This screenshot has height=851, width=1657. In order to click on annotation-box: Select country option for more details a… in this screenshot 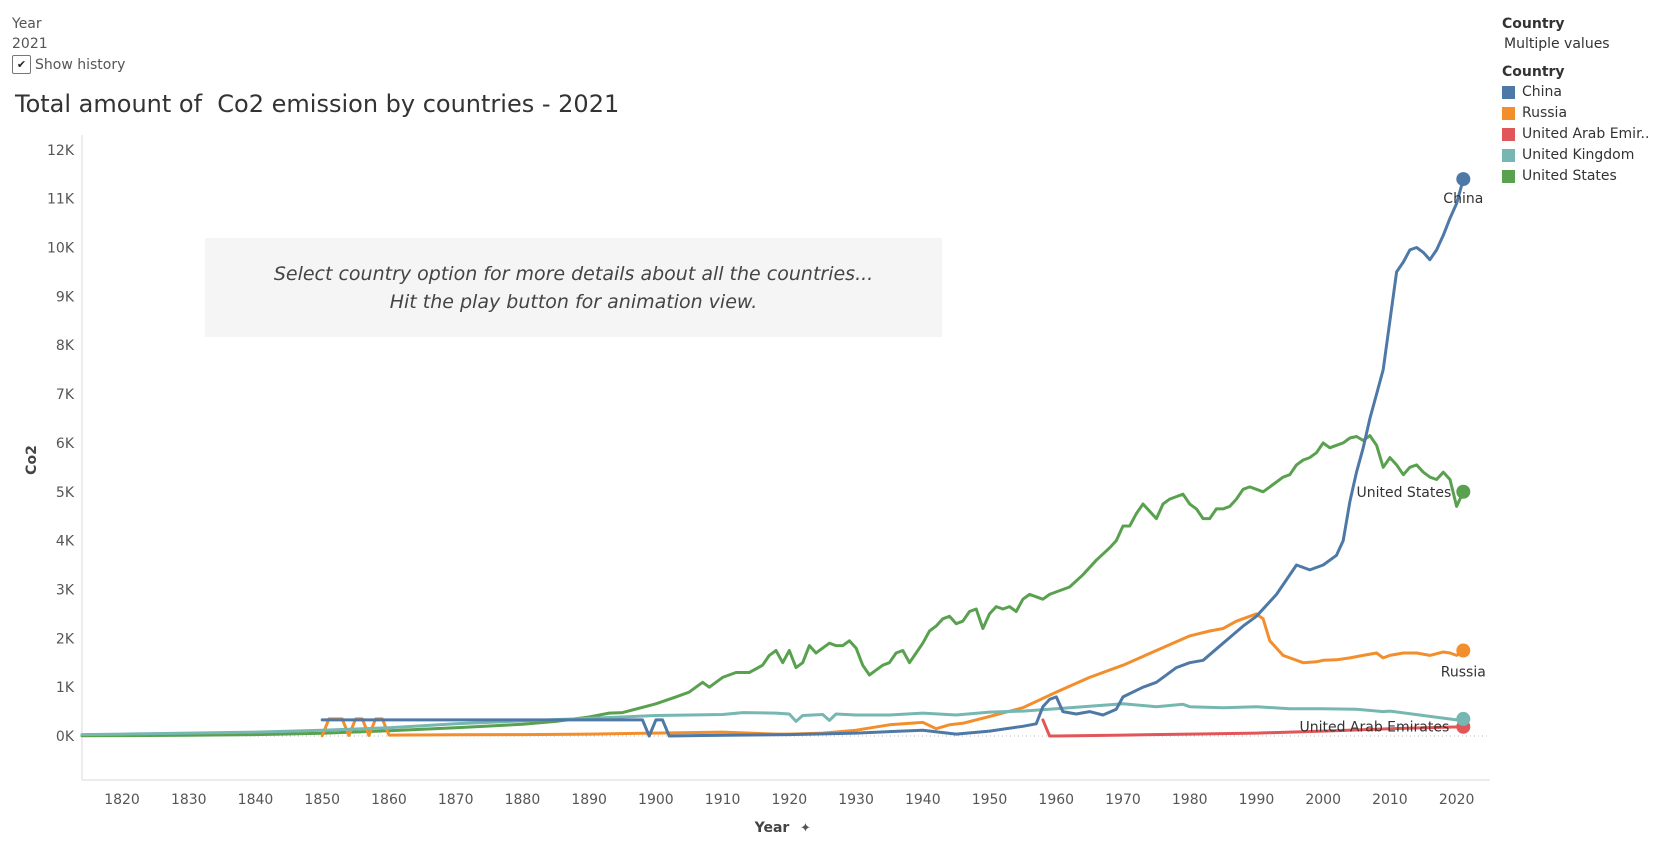, I will do `click(573, 287)`.